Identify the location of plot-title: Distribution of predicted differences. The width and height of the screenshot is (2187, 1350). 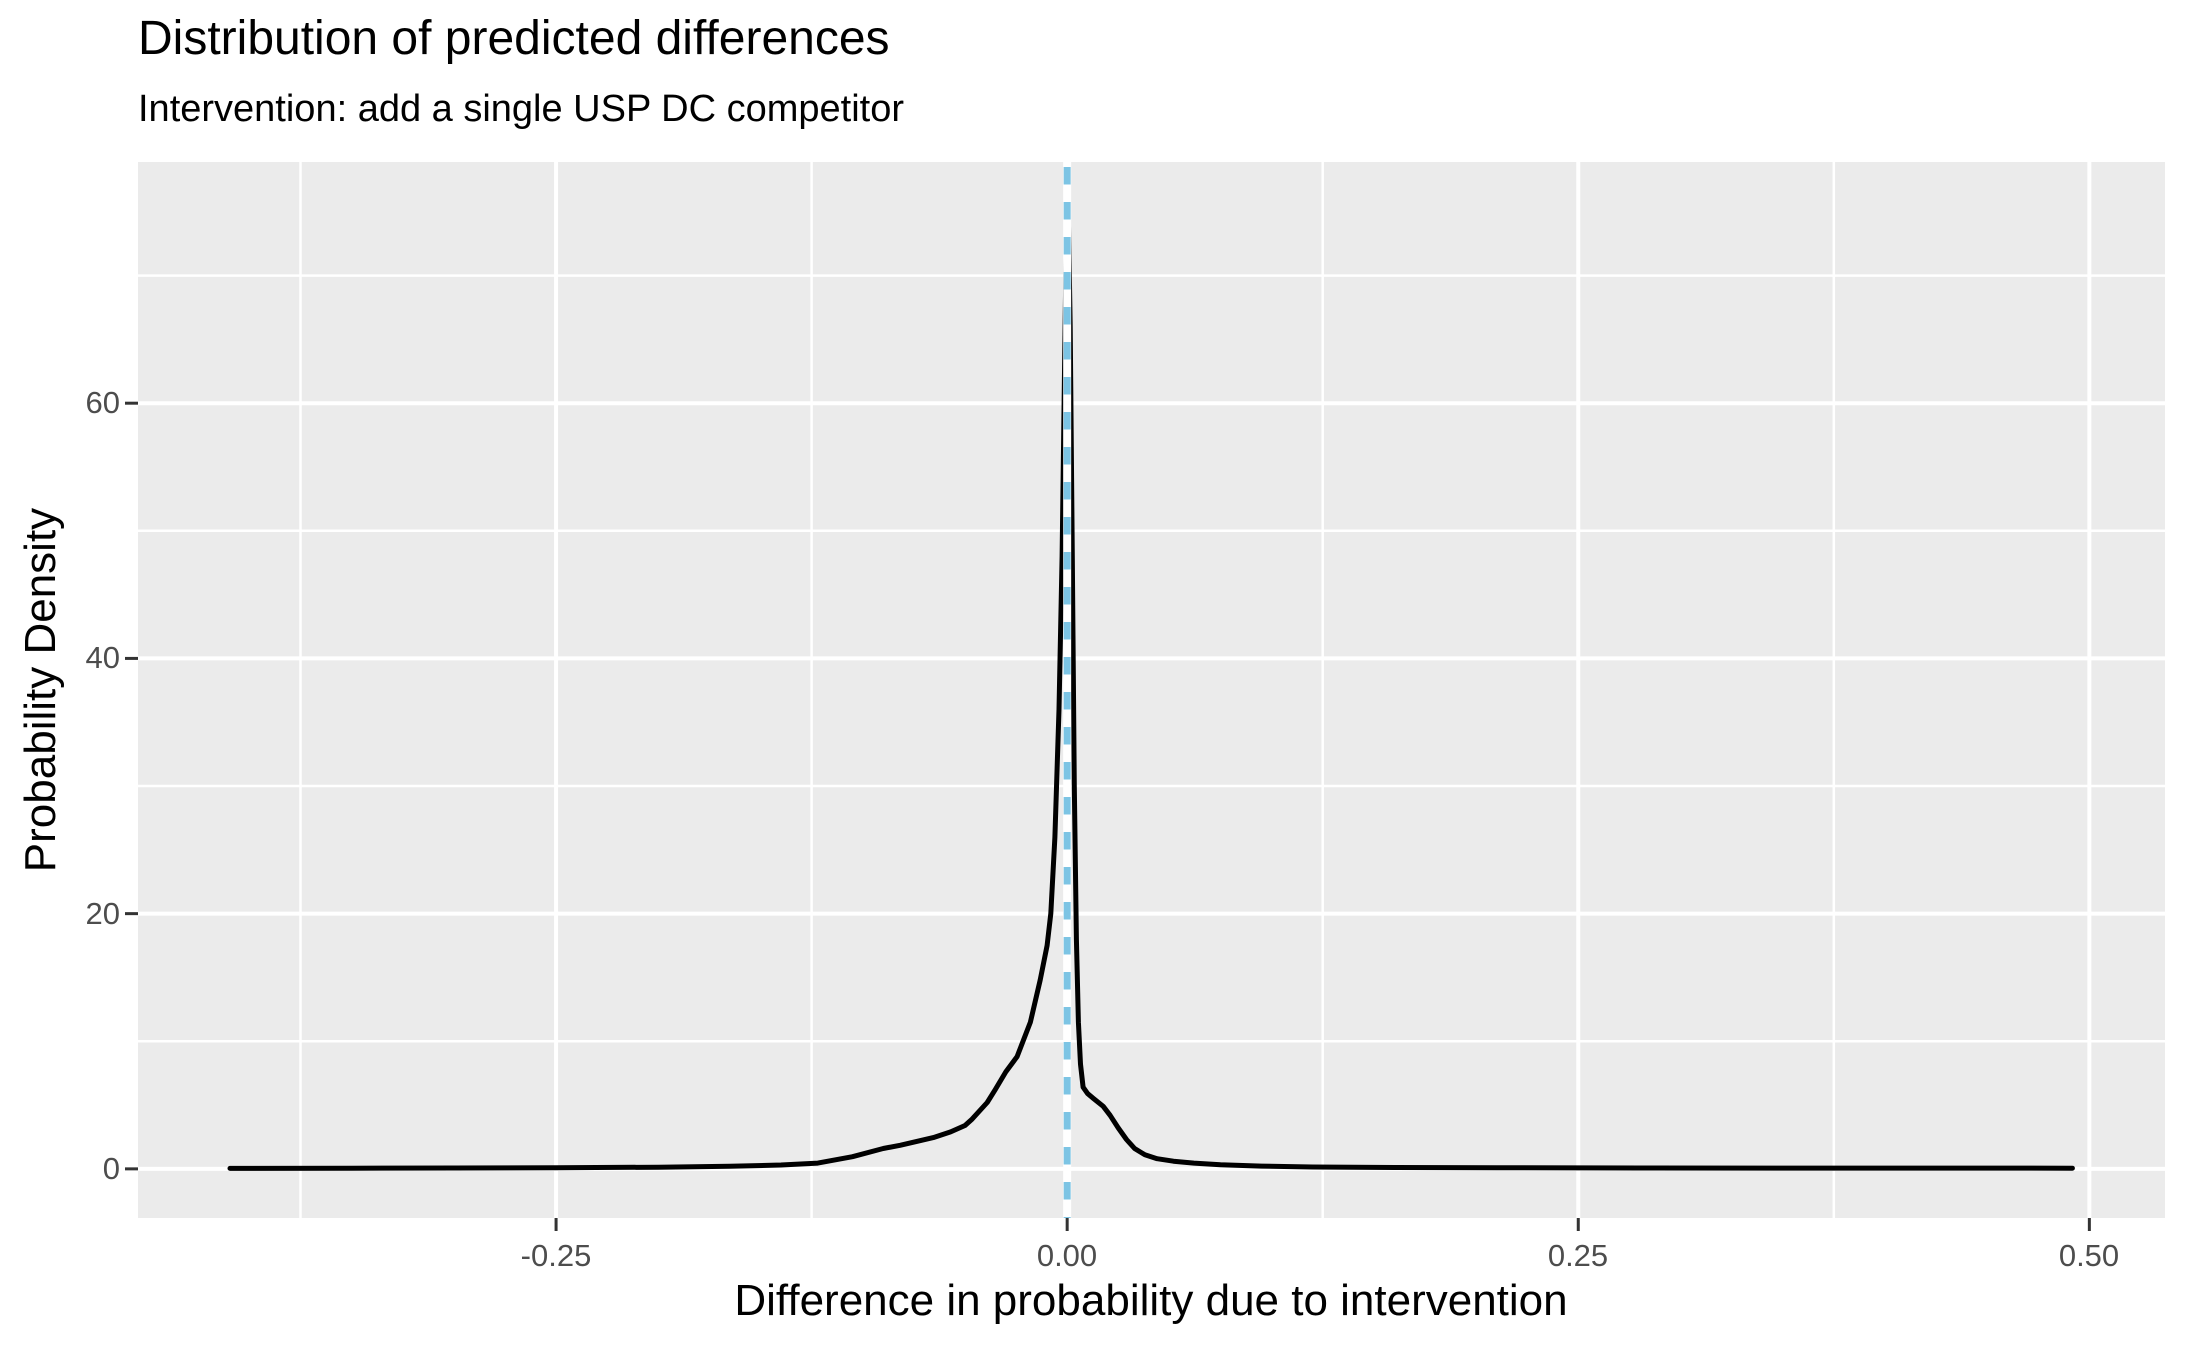
(514, 38).